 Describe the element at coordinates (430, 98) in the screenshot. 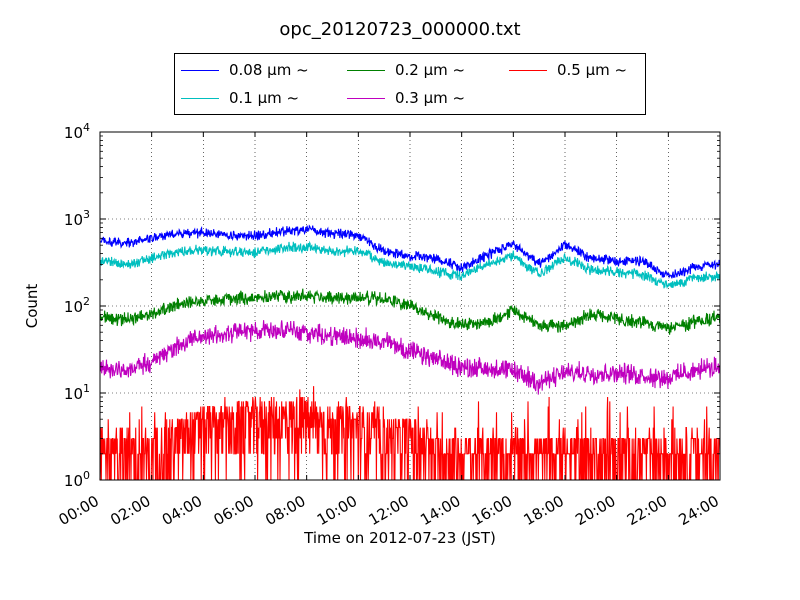

I see `legend-label-3: 0.3 µm ~` at that location.